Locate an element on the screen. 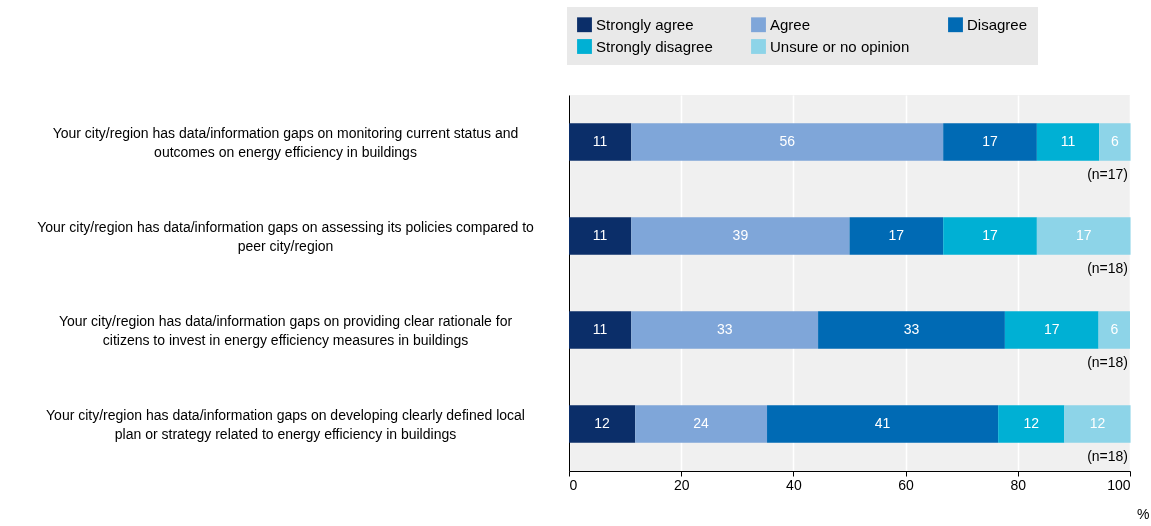 The width and height of the screenshot is (1151, 526). x-tick-label: 100 is located at coordinates (1119, 484).